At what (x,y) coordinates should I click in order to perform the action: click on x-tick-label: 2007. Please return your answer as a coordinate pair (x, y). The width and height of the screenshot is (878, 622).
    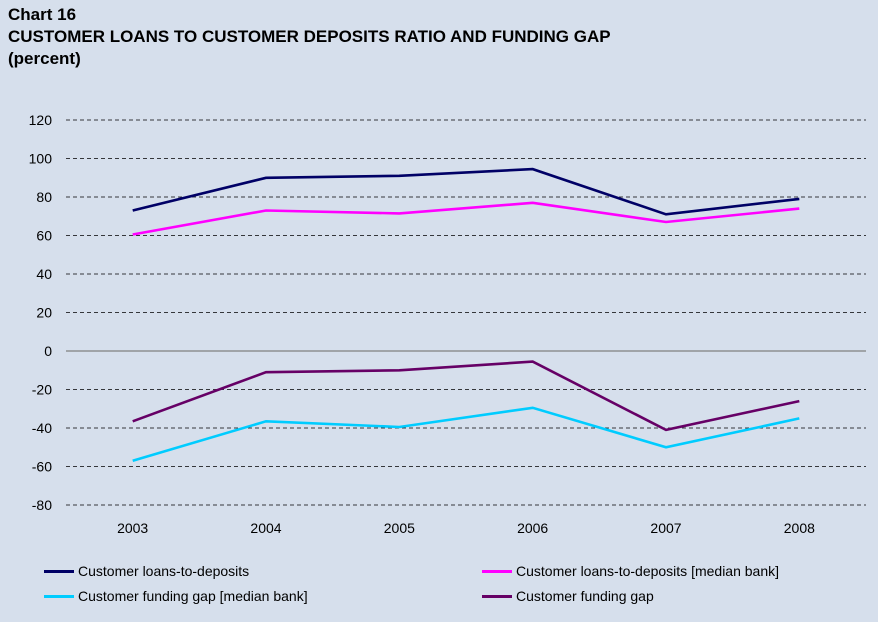
    Looking at the image, I should click on (665, 528).